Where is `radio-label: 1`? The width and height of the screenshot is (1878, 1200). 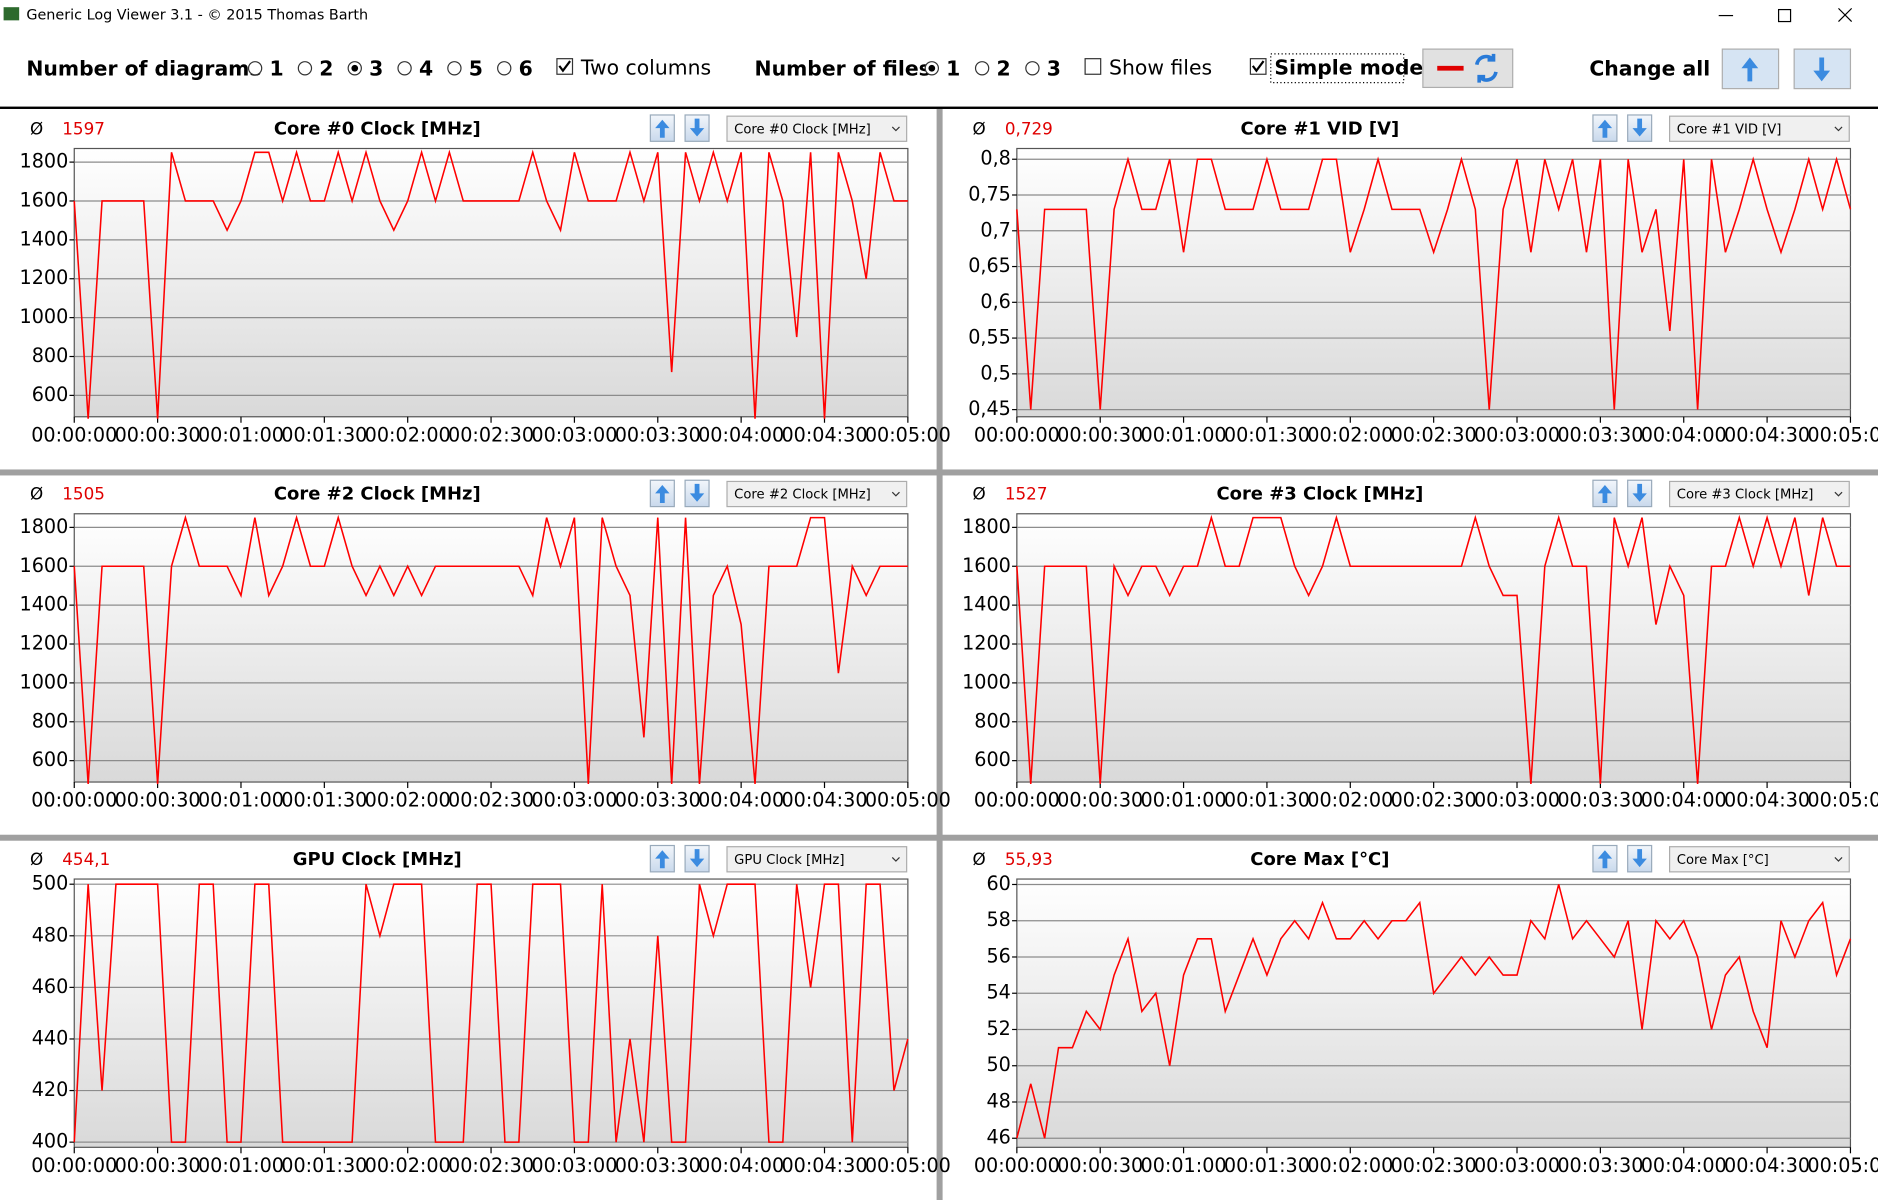
radio-label: 1 is located at coordinates (953, 68).